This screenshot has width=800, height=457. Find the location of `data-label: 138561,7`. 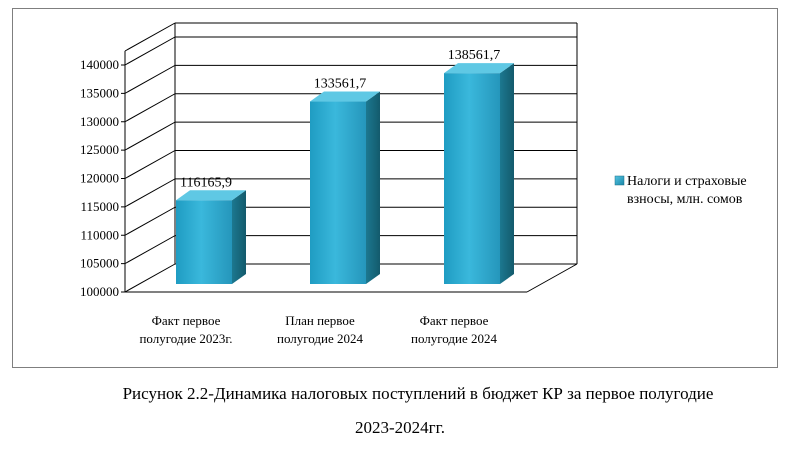

data-label: 138561,7 is located at coordinates (474, 55).